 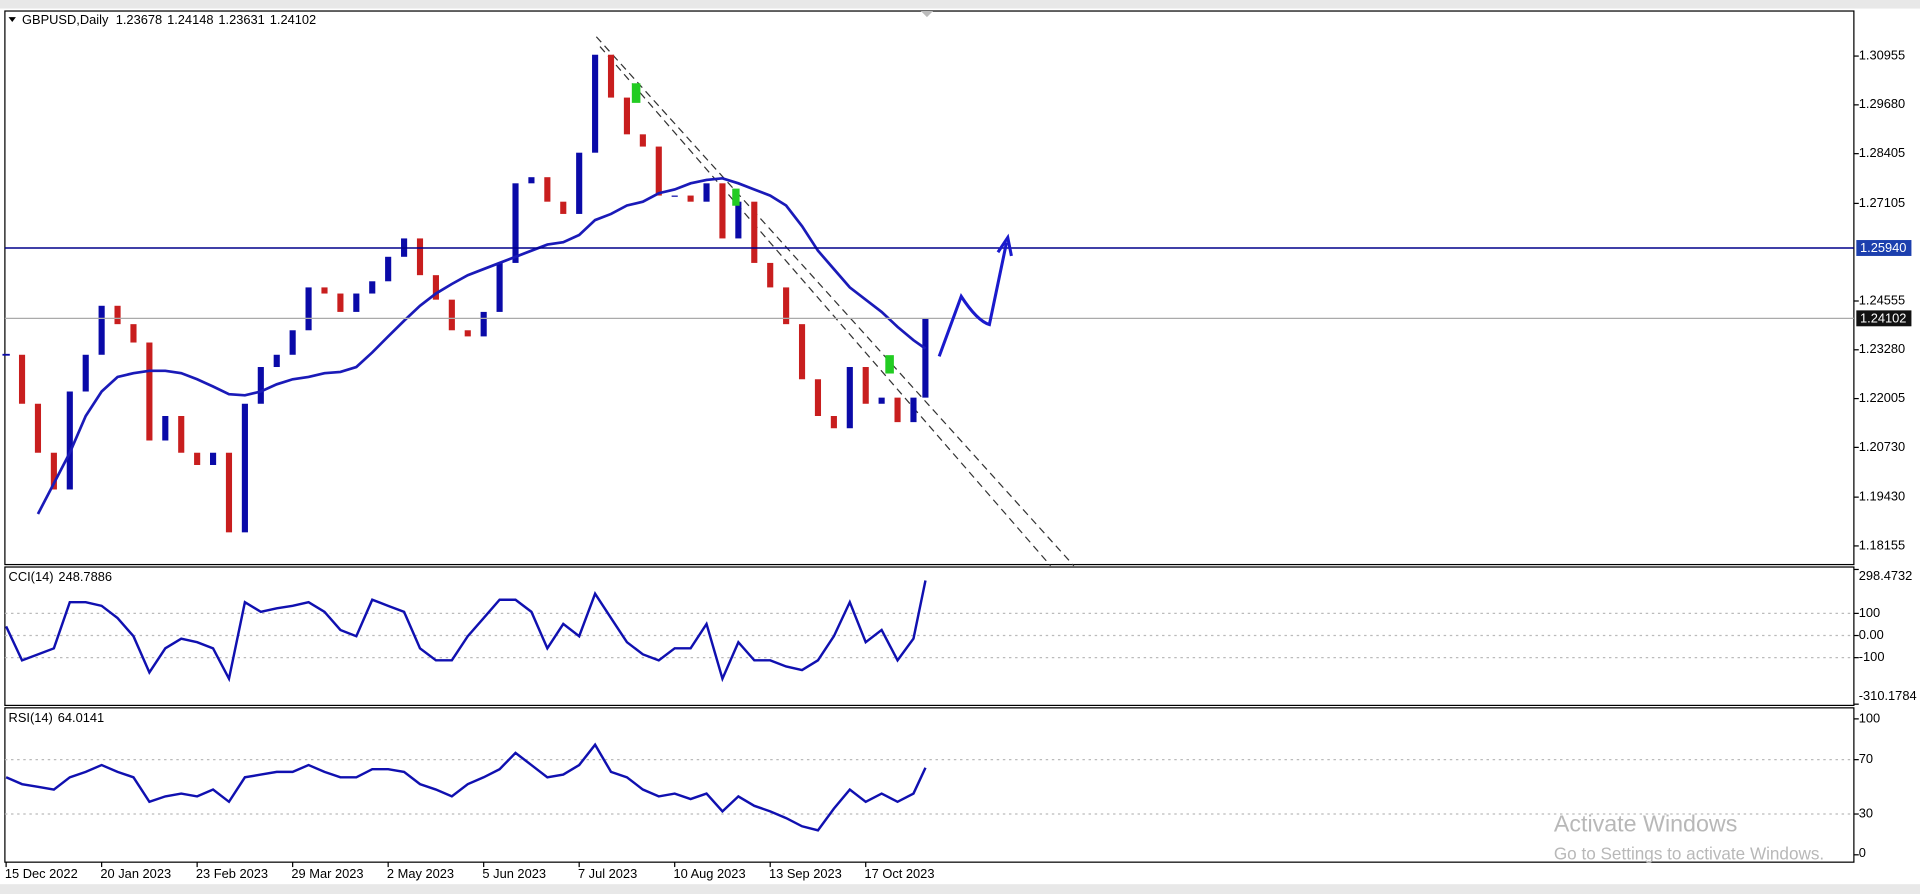 What do you see at coordinates (1872, 656) in the screenshot?
I see `y-tick-label: -100` at bounding box center [1872, 656].